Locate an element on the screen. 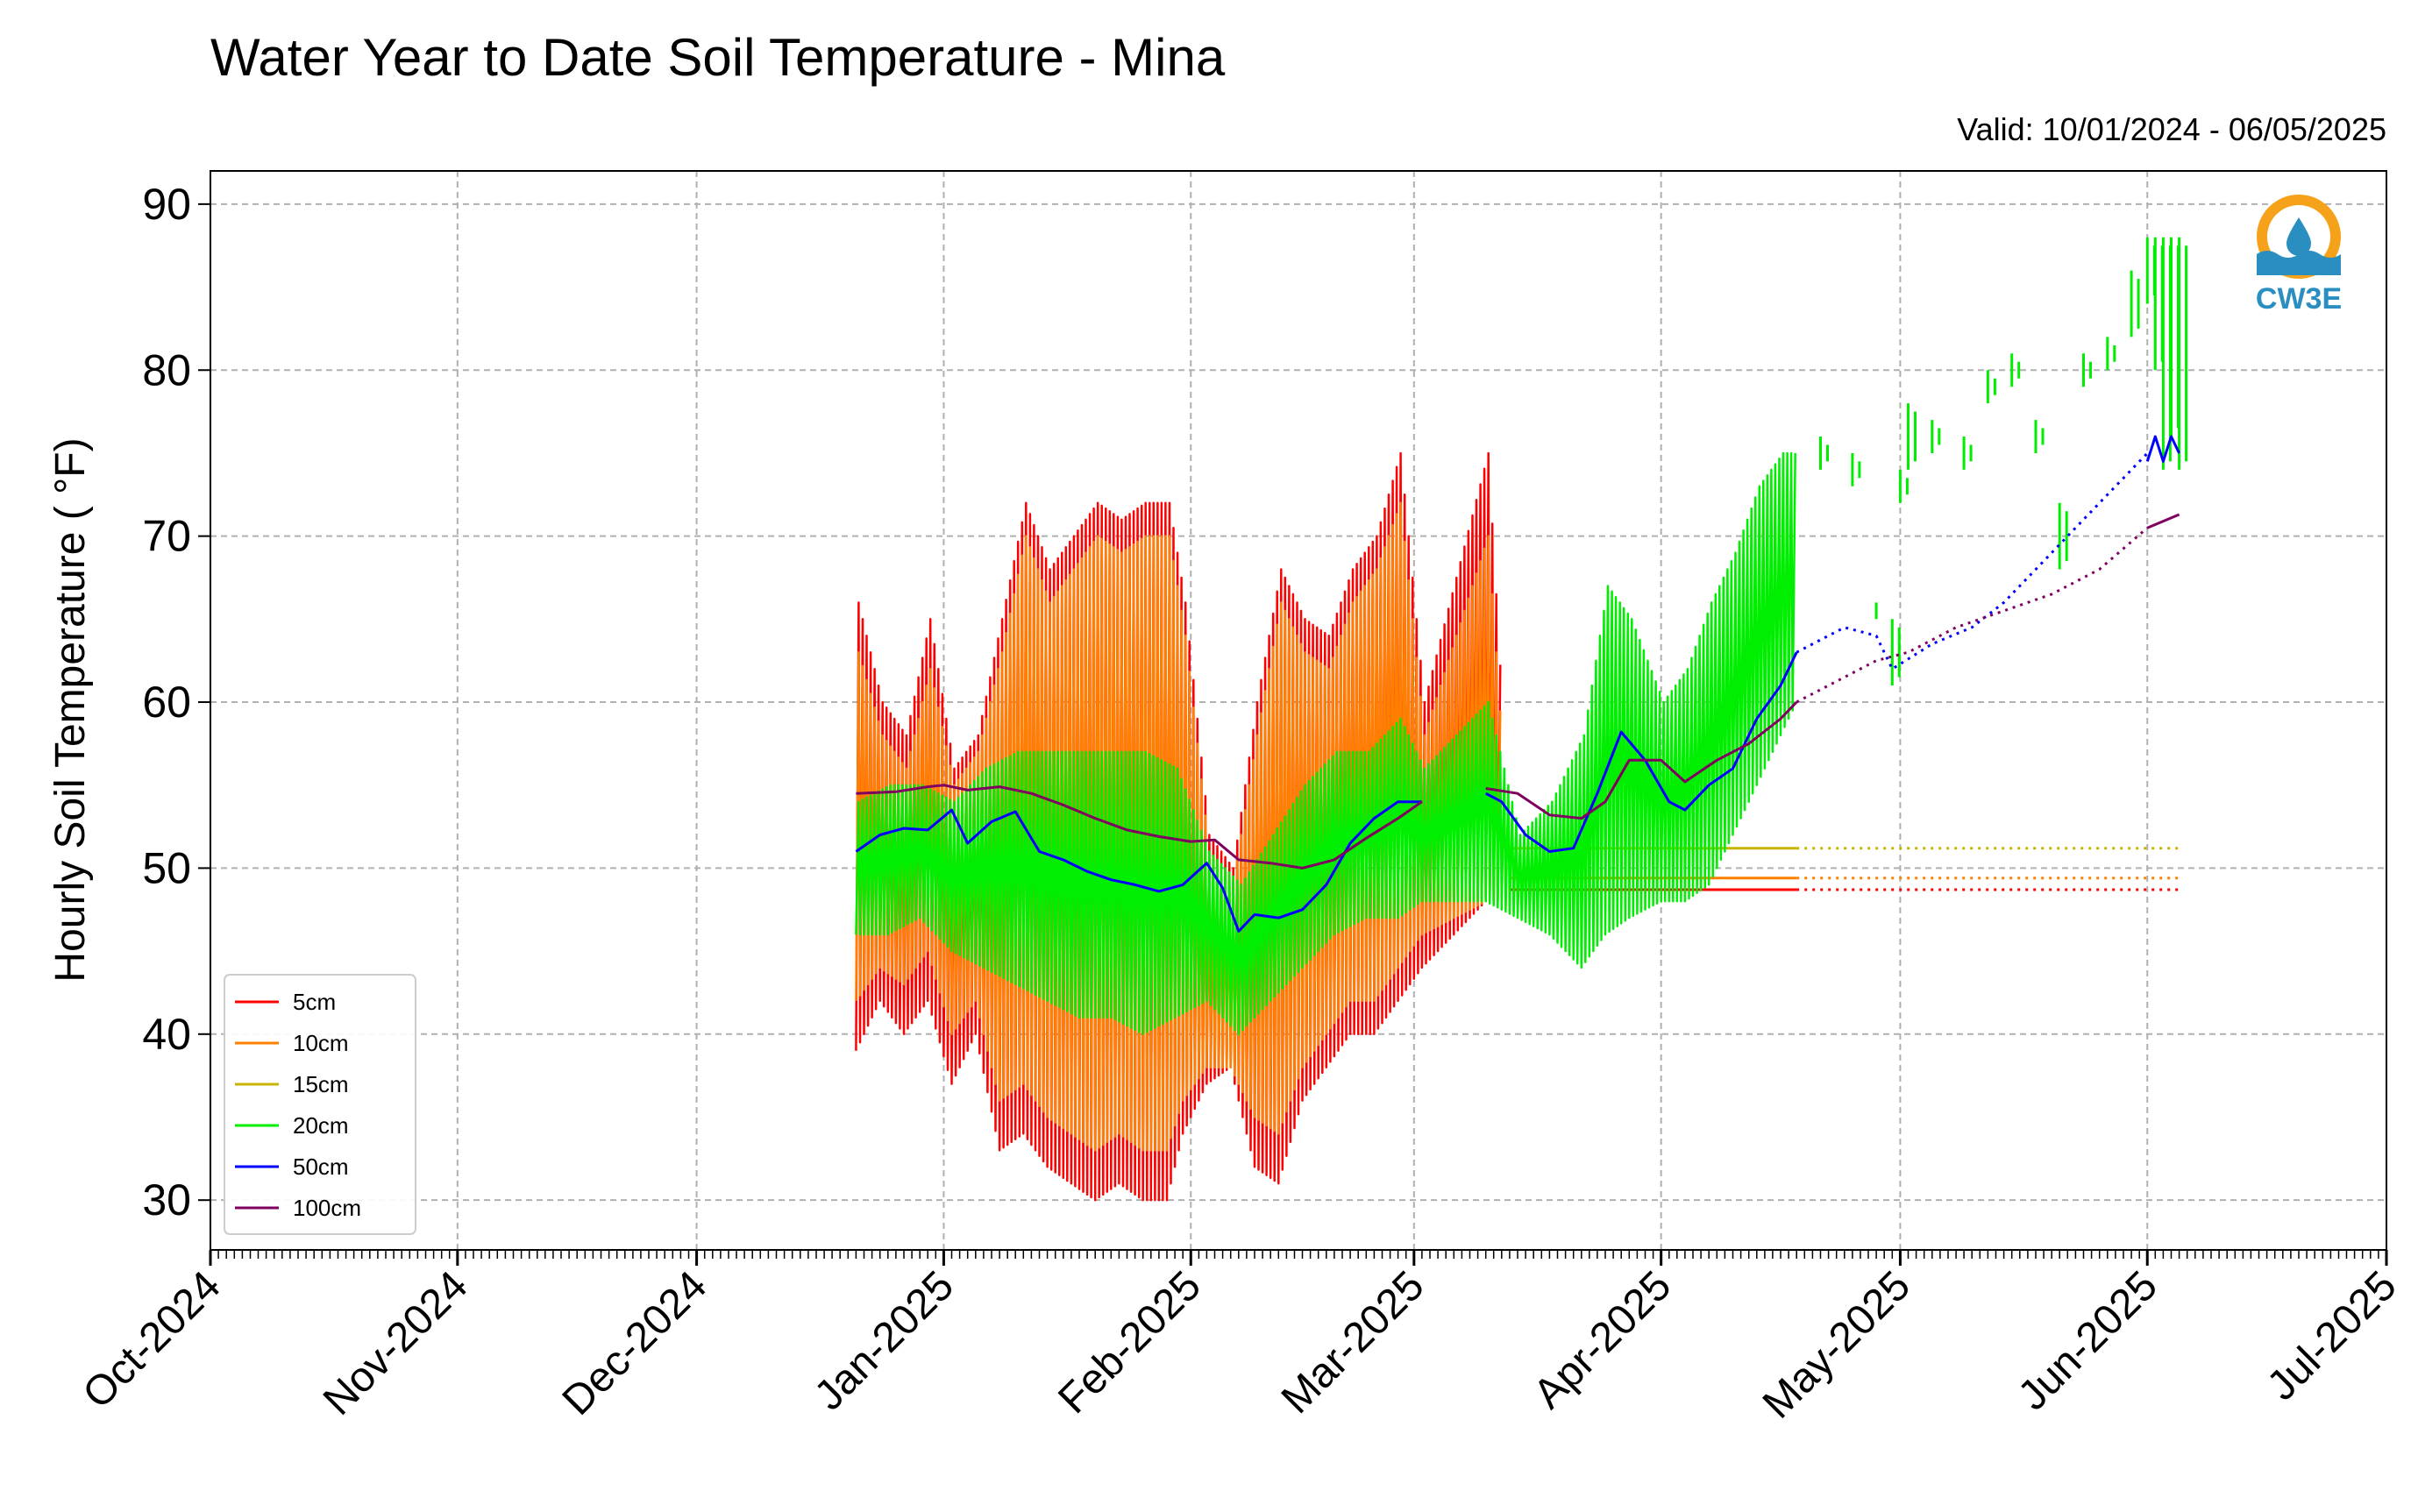 The width and height of the screenshot is (2418, 1512). x-tick-label: Nov-2024 is located at coordinates (396, 1343).